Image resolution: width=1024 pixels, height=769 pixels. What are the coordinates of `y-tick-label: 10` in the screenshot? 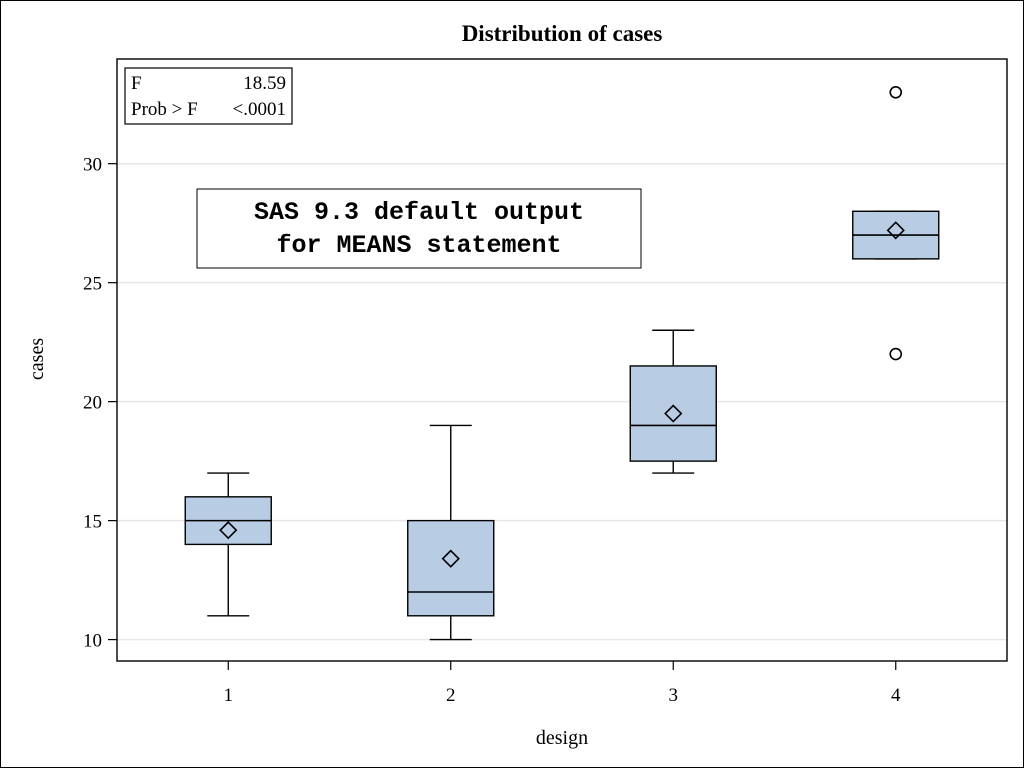 It's located at (92, 641).